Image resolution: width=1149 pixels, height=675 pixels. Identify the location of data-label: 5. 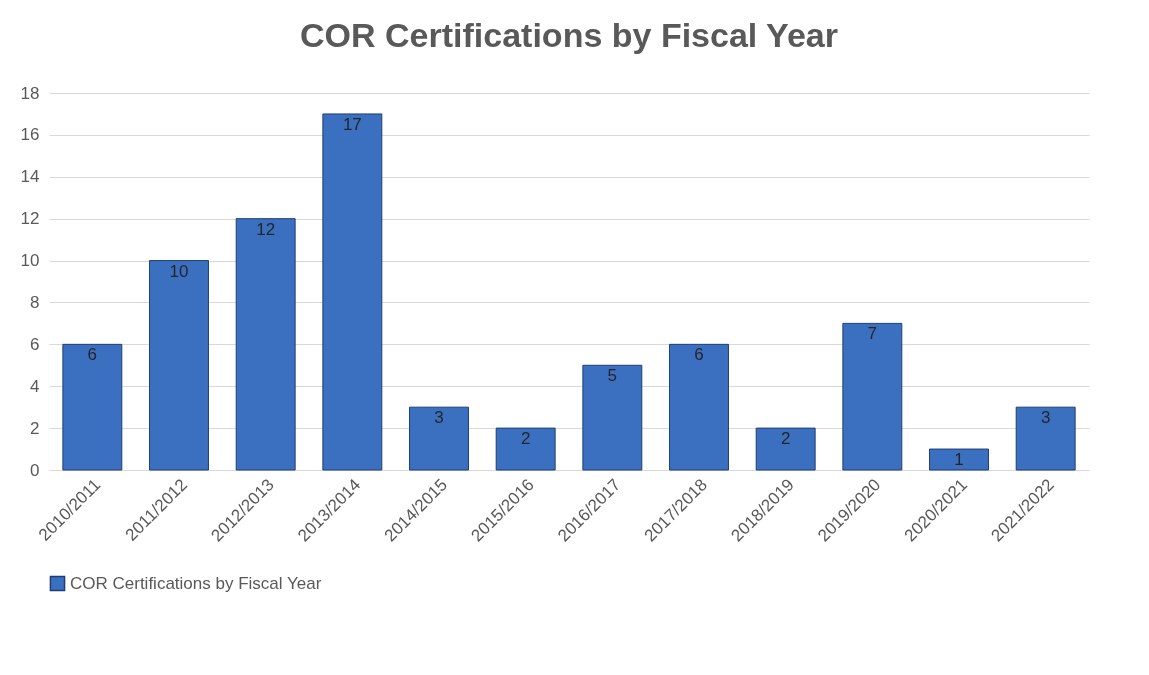
(612, 376).